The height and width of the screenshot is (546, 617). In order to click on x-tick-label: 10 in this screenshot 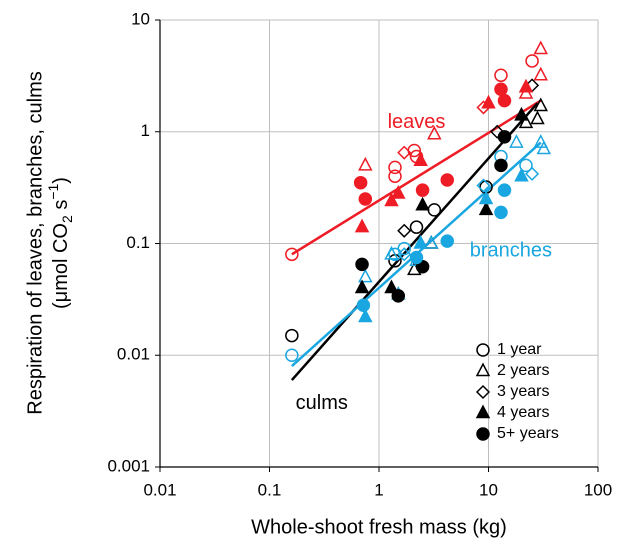, I will do `click(488, 489)`.